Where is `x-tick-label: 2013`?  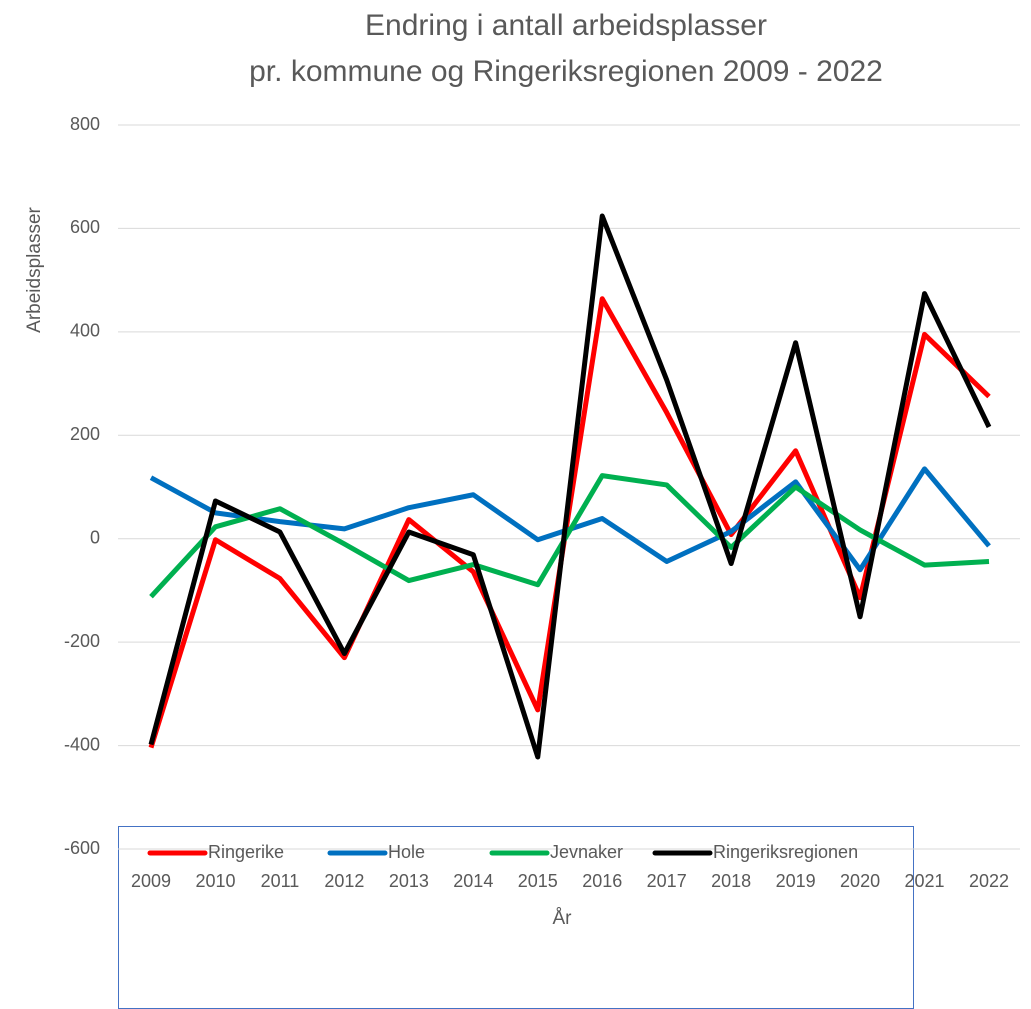 x-tick-label: 2013 is located at coordinates (409, 881).